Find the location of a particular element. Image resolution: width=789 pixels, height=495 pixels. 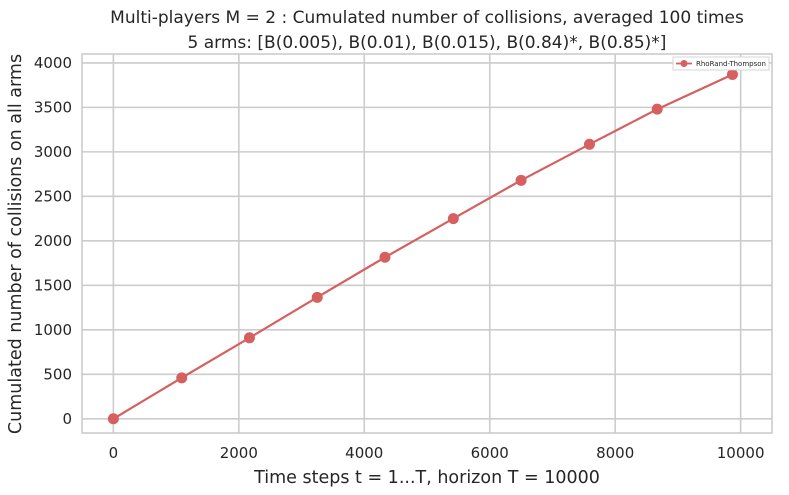

legend: RhoRand-Thompson is located at coordinates (721, 63).